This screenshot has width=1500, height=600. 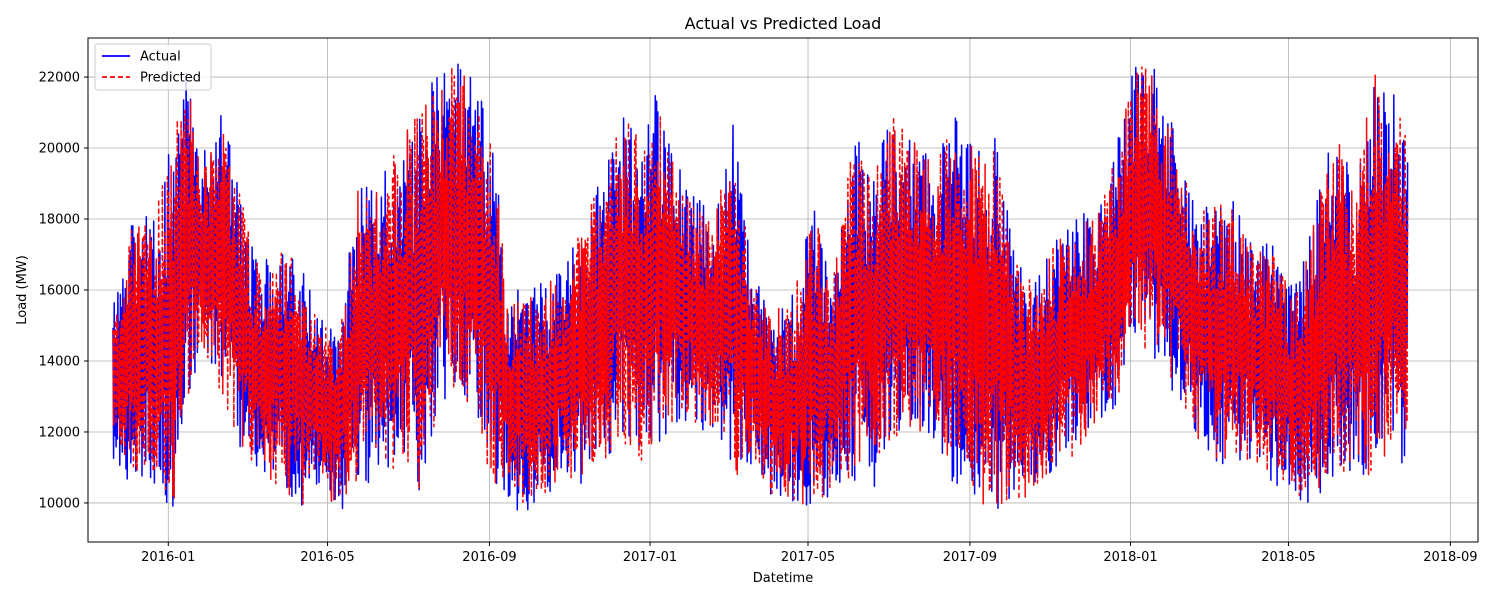 What do you see at coordinates (783, 23) in the screenshot?
I see `chart-title: Actual vs Predicted Load` at bounding box center [783, 23].